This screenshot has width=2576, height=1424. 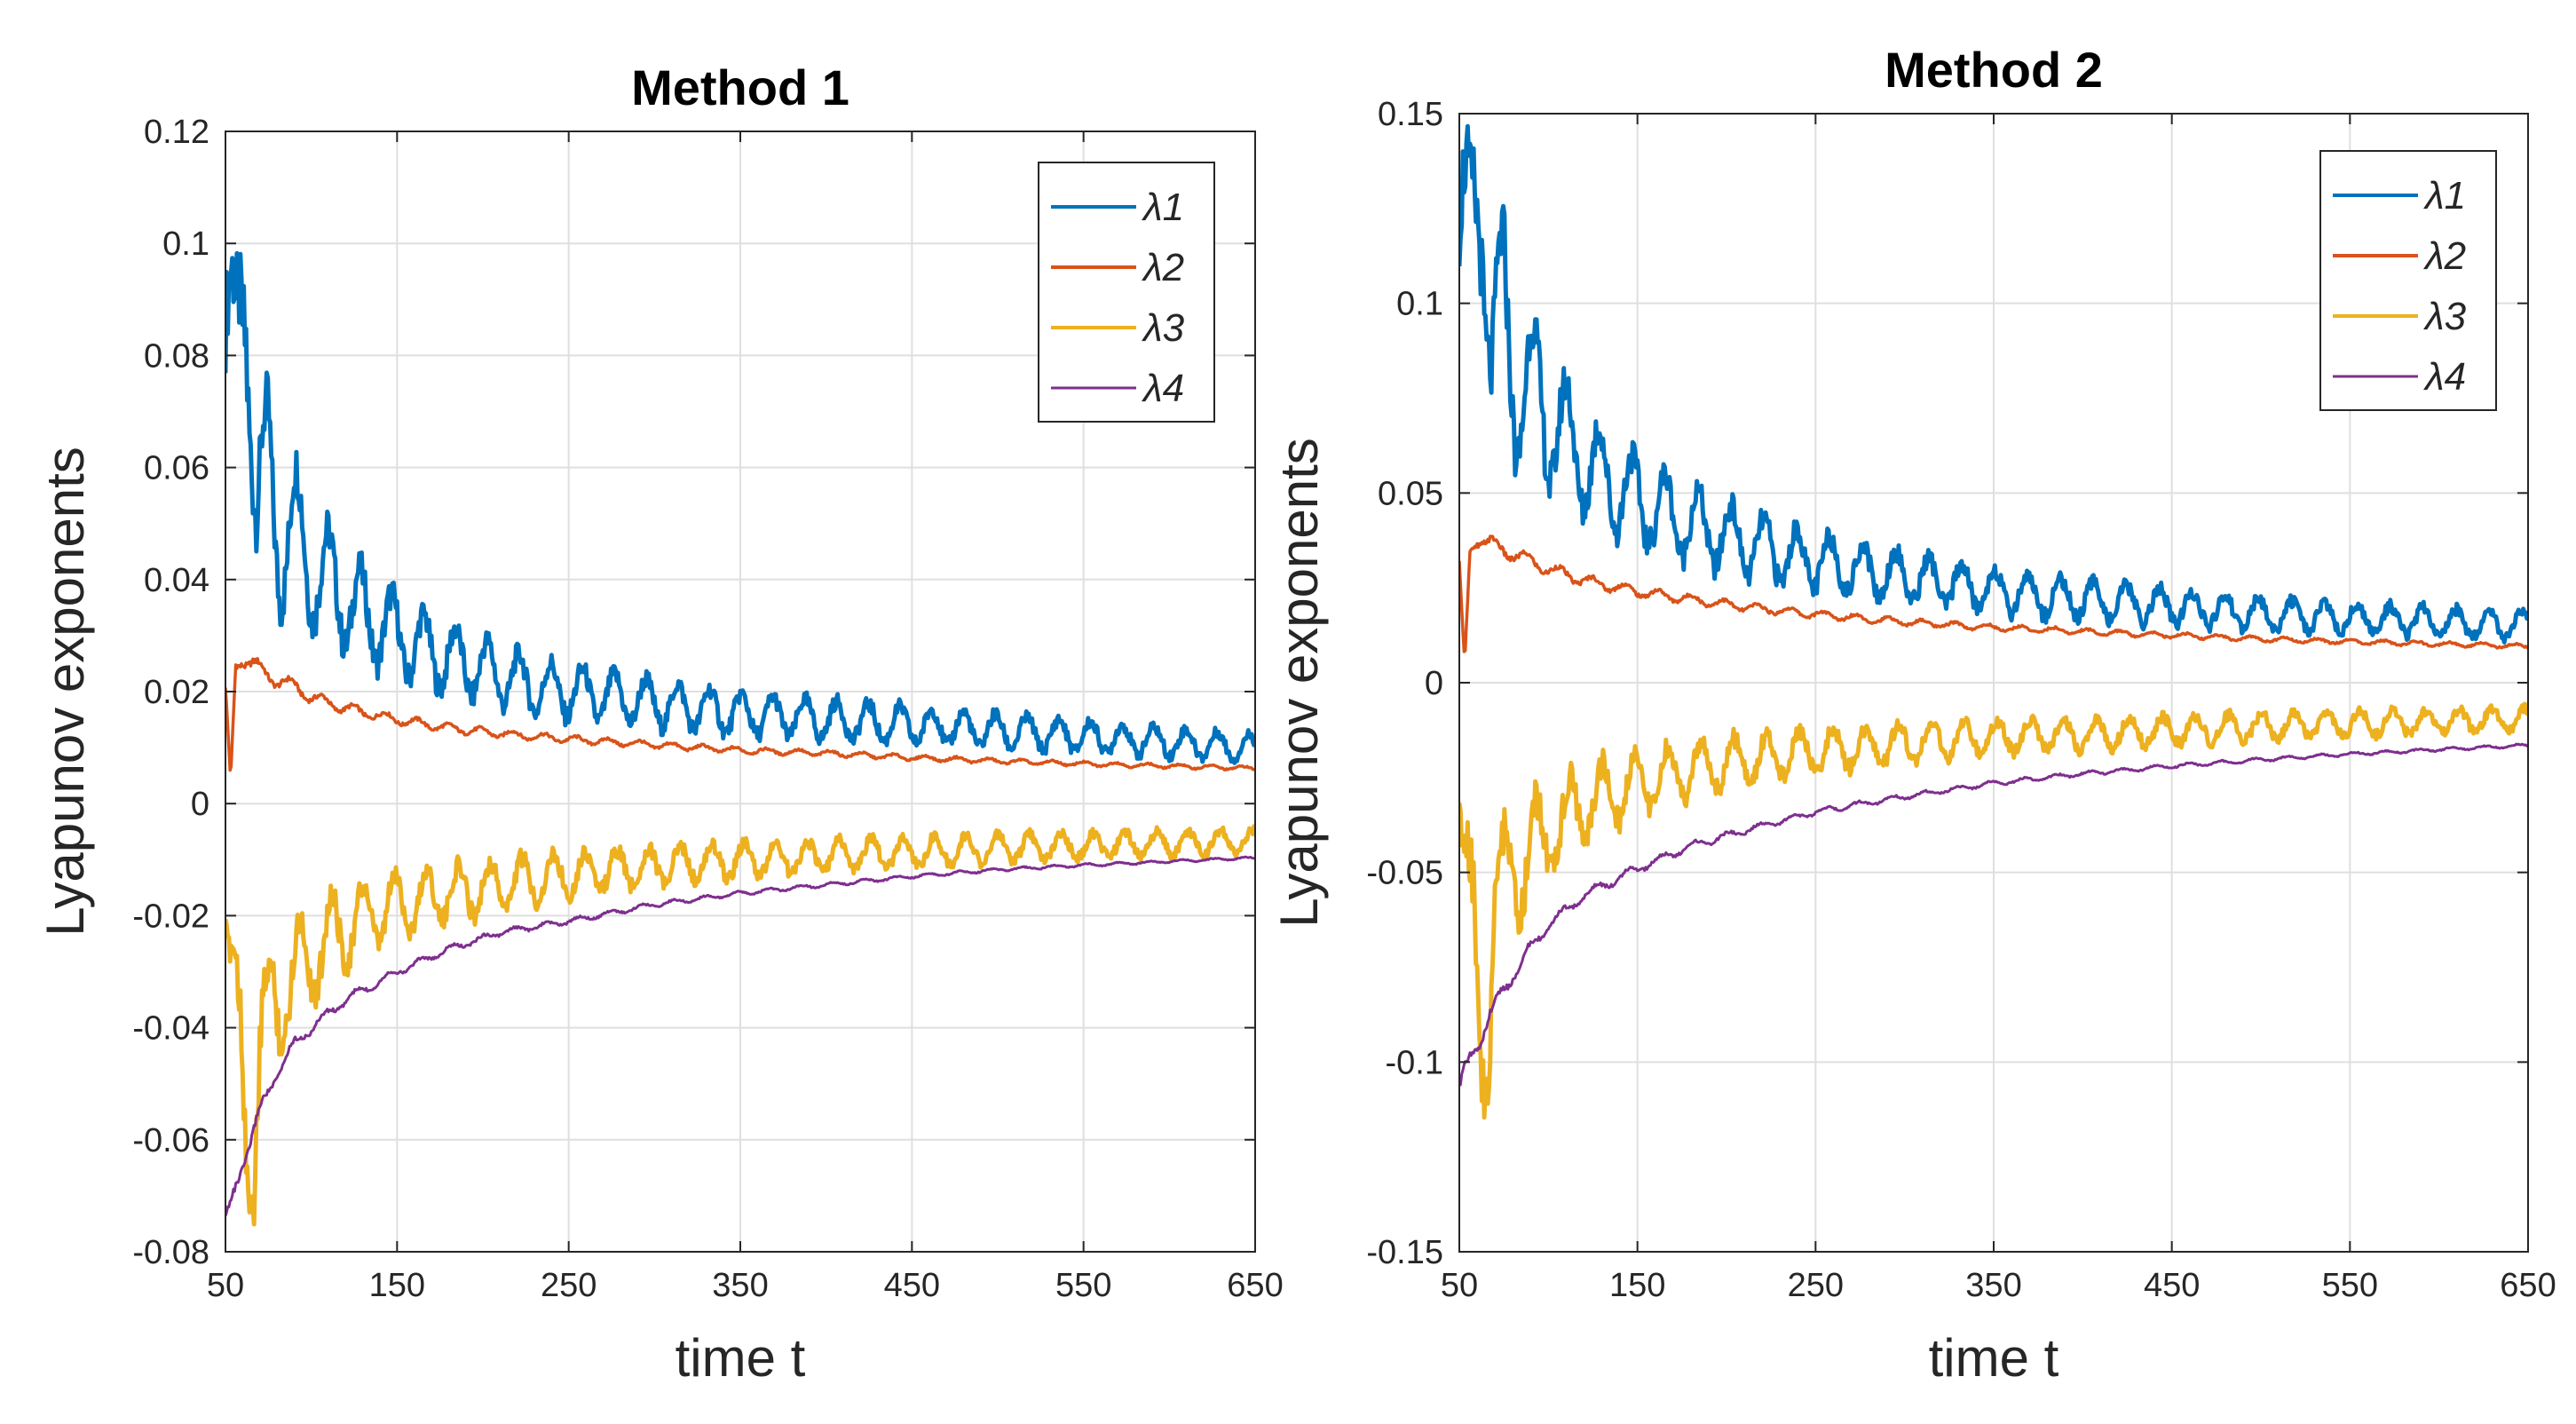 What do you see at coordinates (1404, 1252) in the screenshot?
I see `y-tick-label-0: -0.15` at bounding box center [1404, 1252].